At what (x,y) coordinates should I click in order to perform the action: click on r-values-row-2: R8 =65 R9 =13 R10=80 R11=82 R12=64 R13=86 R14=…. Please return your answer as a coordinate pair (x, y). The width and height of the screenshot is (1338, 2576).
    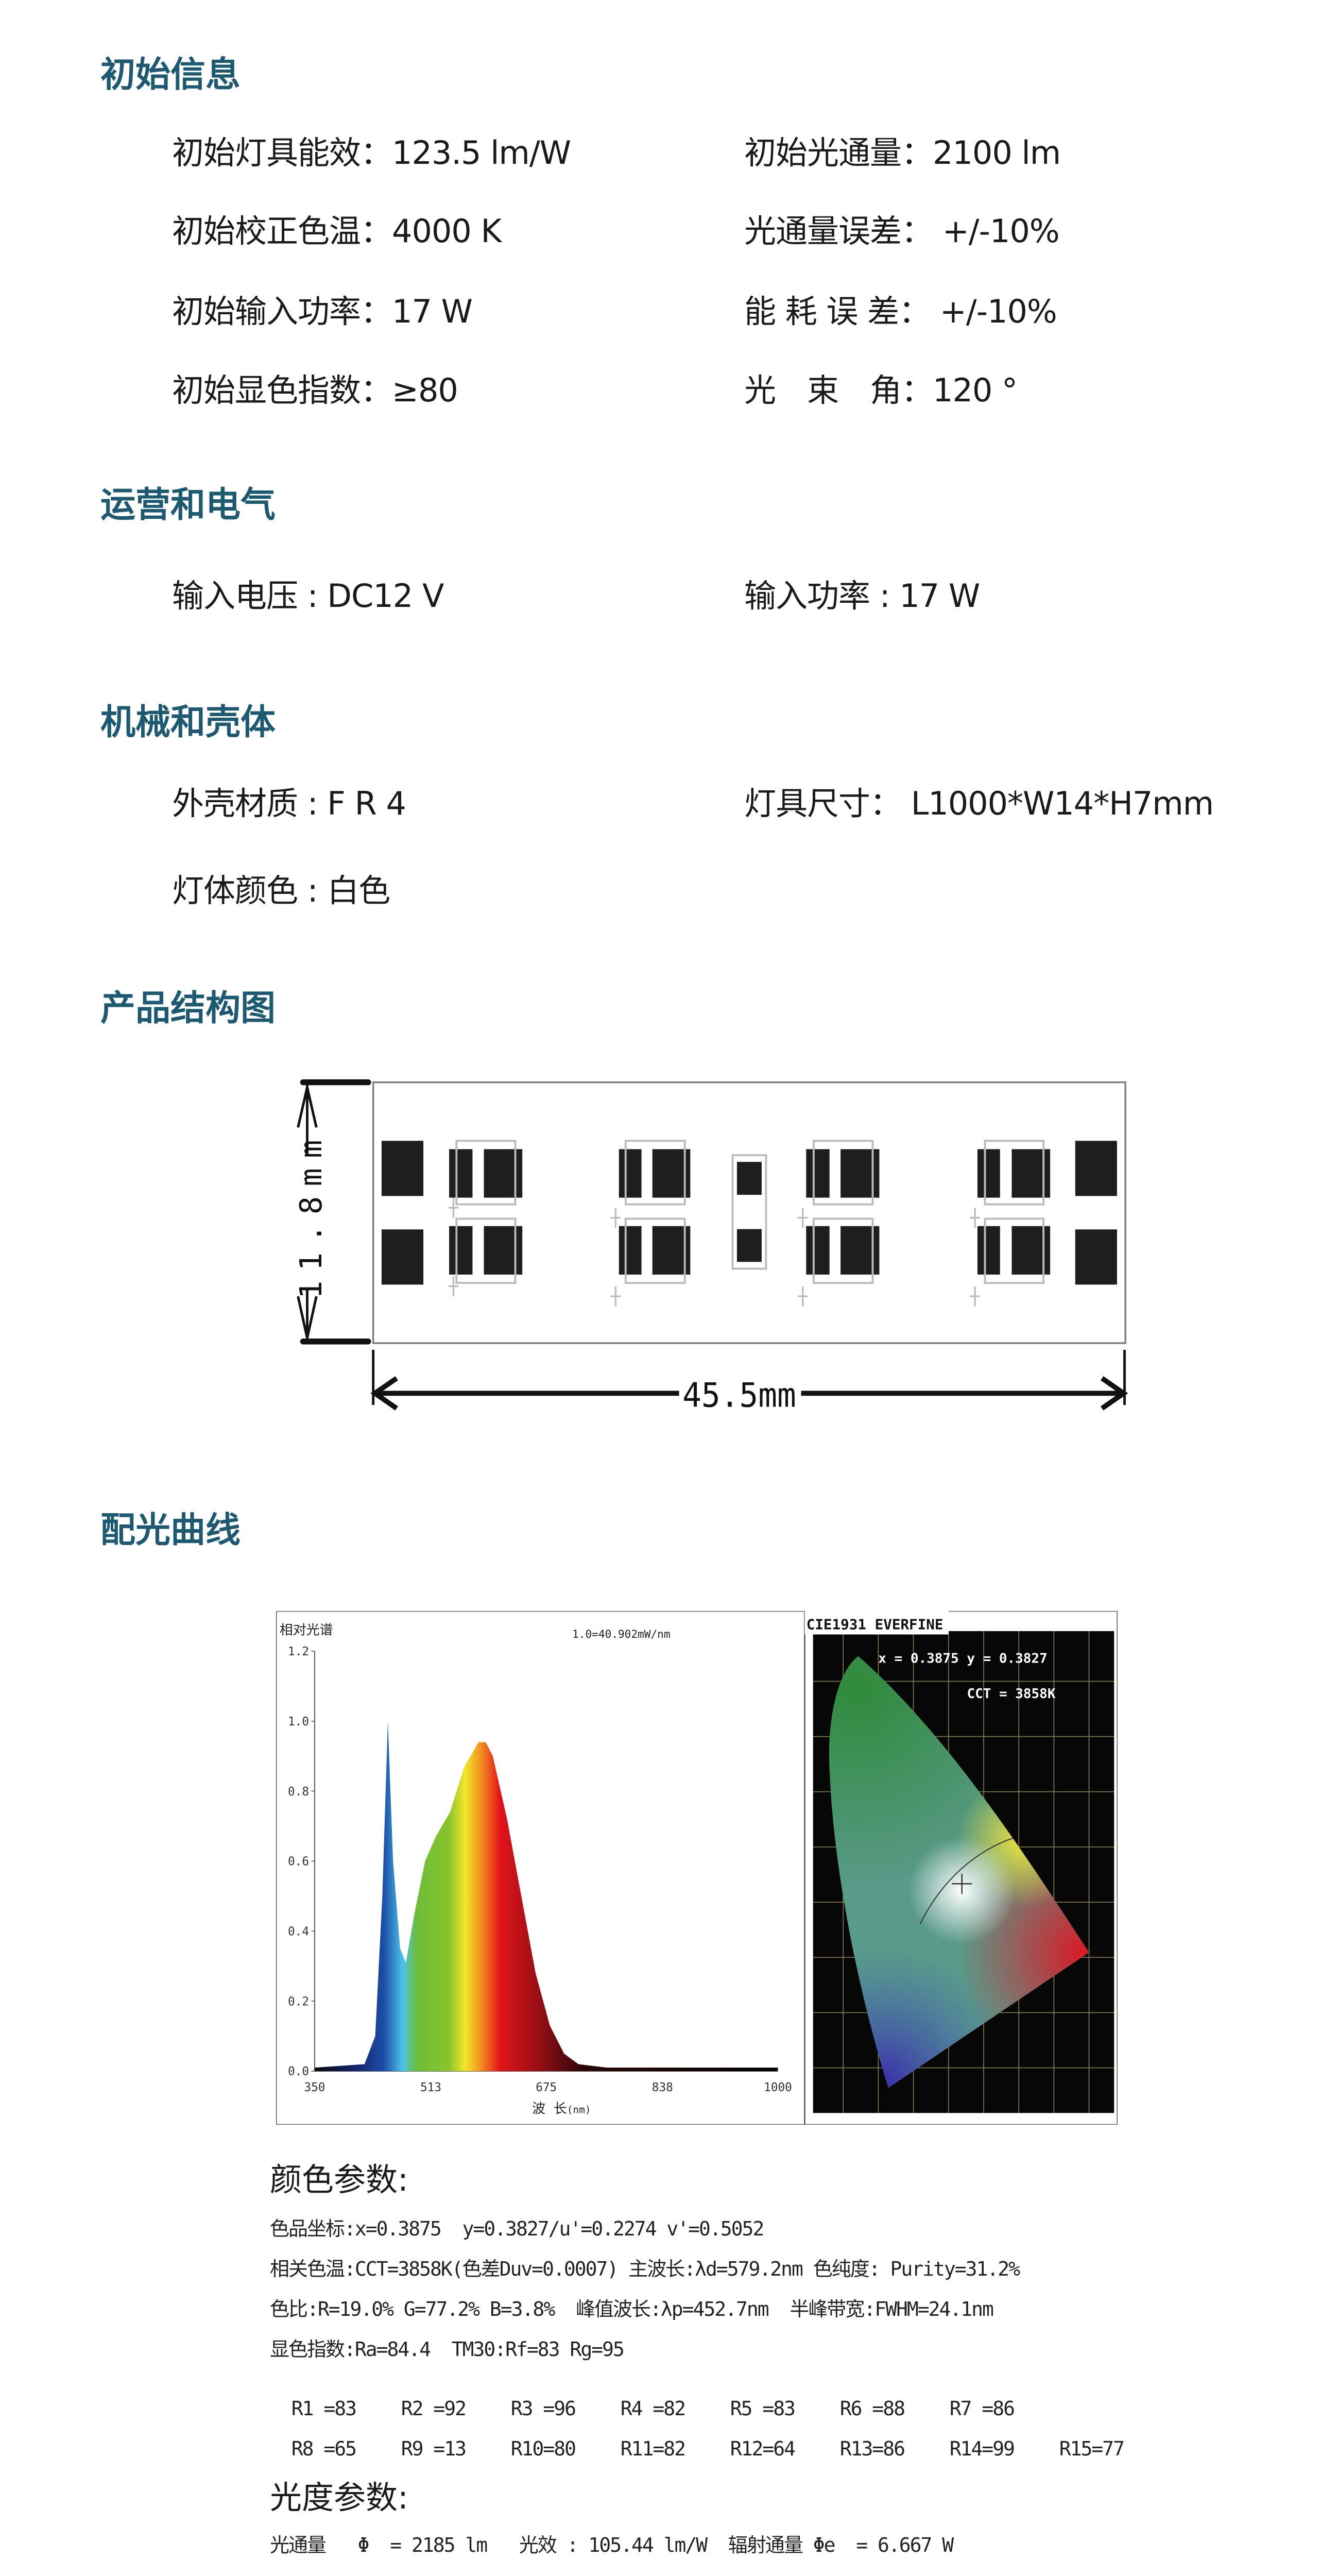
    Looking at the image, I should click on (719, 2439).